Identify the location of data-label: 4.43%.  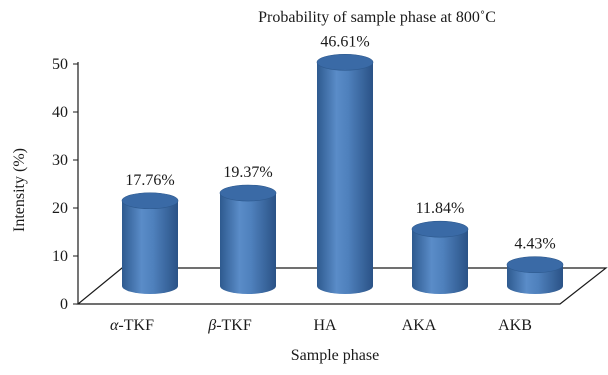
(534, 244).